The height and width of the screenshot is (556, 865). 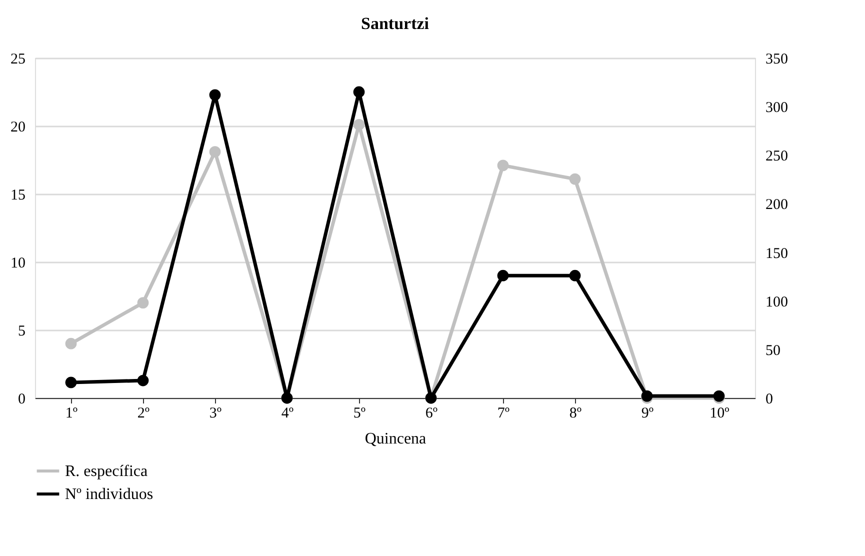 What do you see at coordinates (71, 414) in the screenshot?
I see `x-tick-label: 1º` at bounding box center [71, 414].